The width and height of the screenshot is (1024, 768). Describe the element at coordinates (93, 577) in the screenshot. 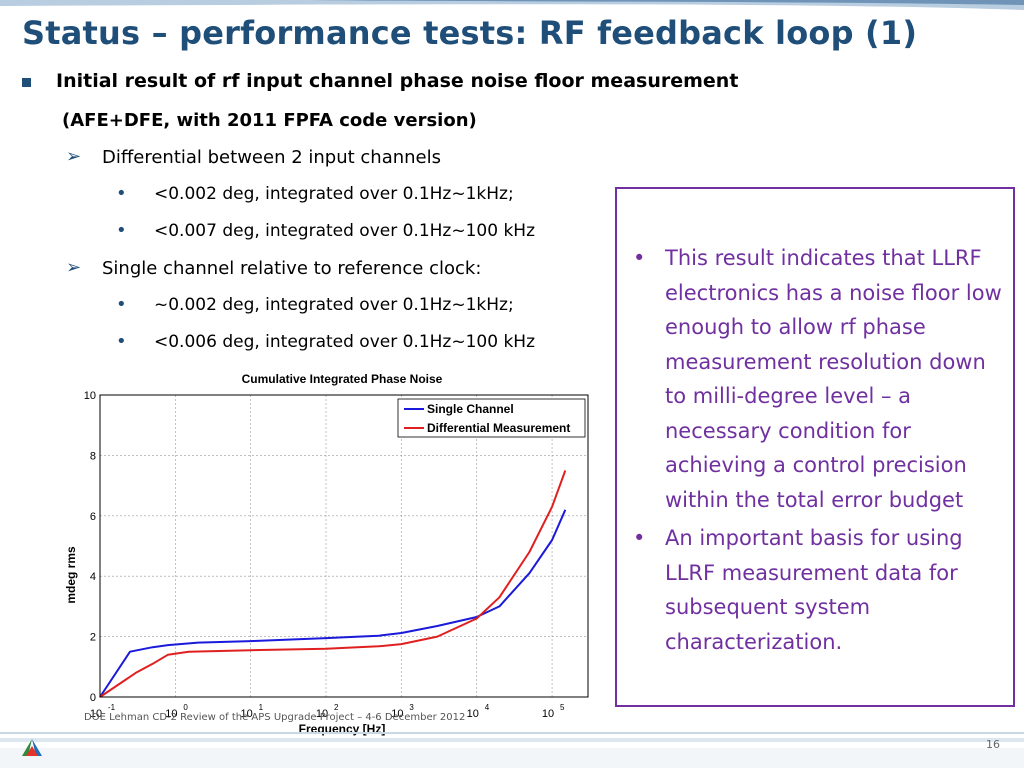

I see `y-tick-label: 4` at that location.